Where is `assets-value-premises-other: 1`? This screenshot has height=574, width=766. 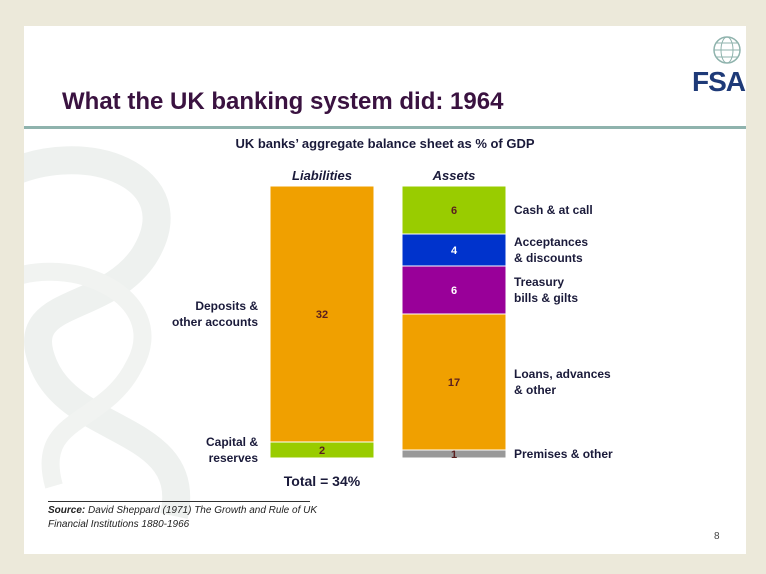 assets-value-premises-other: 1 is located at coordinates (454, 455).